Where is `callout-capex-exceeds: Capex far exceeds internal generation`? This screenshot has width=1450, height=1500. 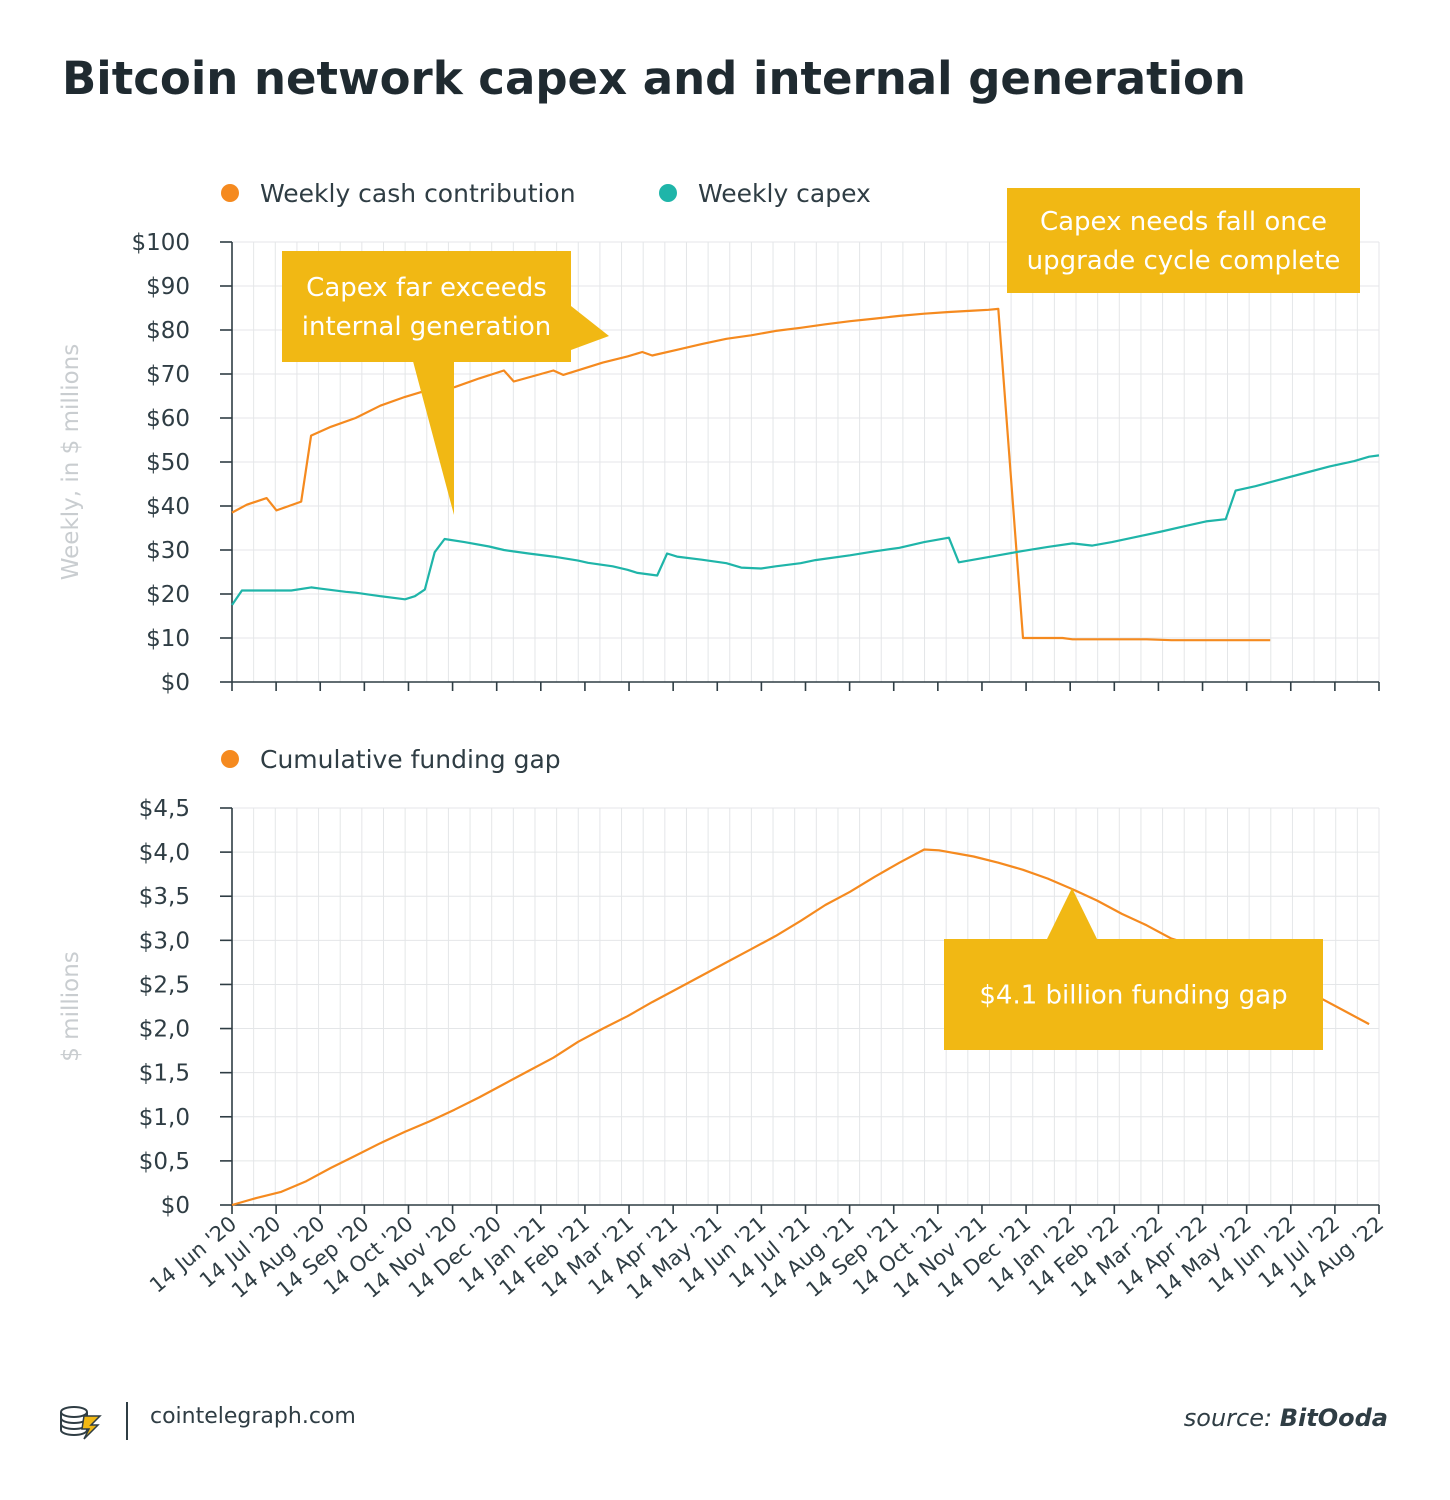 callout-capex-exceeds: Capex far exceeds internal generation is located at coordinates (445, 383).